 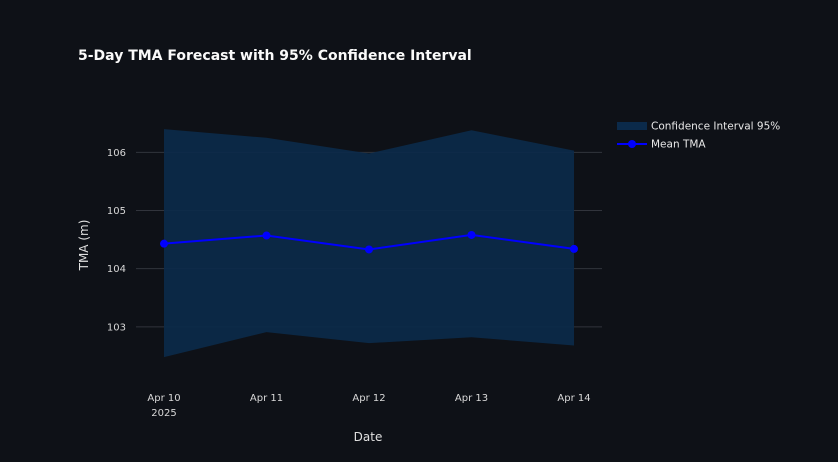 What do you see at coordinates (116, 240) in the screenshot?
I see `y-tick-layer: 103 104 105 106` at bounding box center [116, 240].